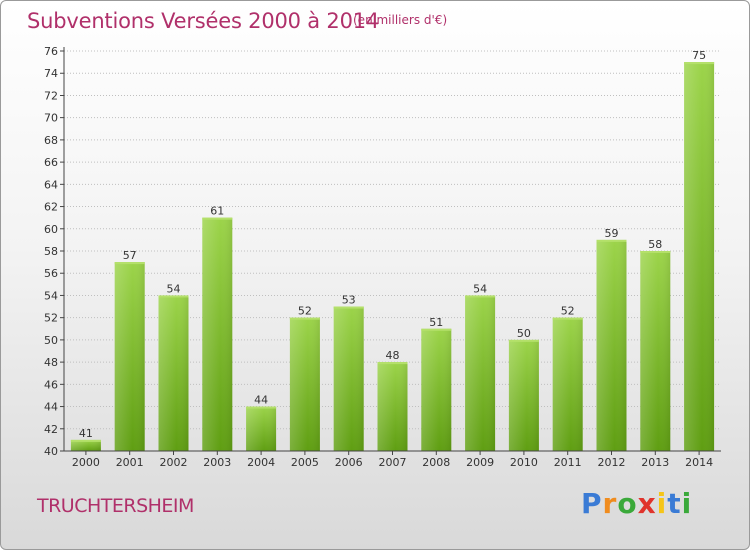 Image resolution: width=750 pixels, height=550 pixels. I want to click on value-label: 75, so click(699, 55).